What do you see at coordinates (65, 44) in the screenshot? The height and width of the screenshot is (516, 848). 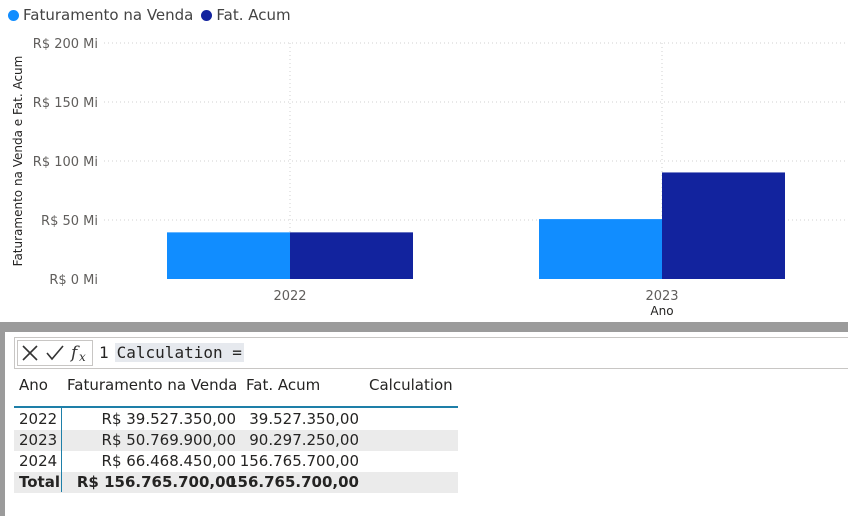 I see `y-tick-label: R$ 200 Mi` at bounding box center [65, 44].